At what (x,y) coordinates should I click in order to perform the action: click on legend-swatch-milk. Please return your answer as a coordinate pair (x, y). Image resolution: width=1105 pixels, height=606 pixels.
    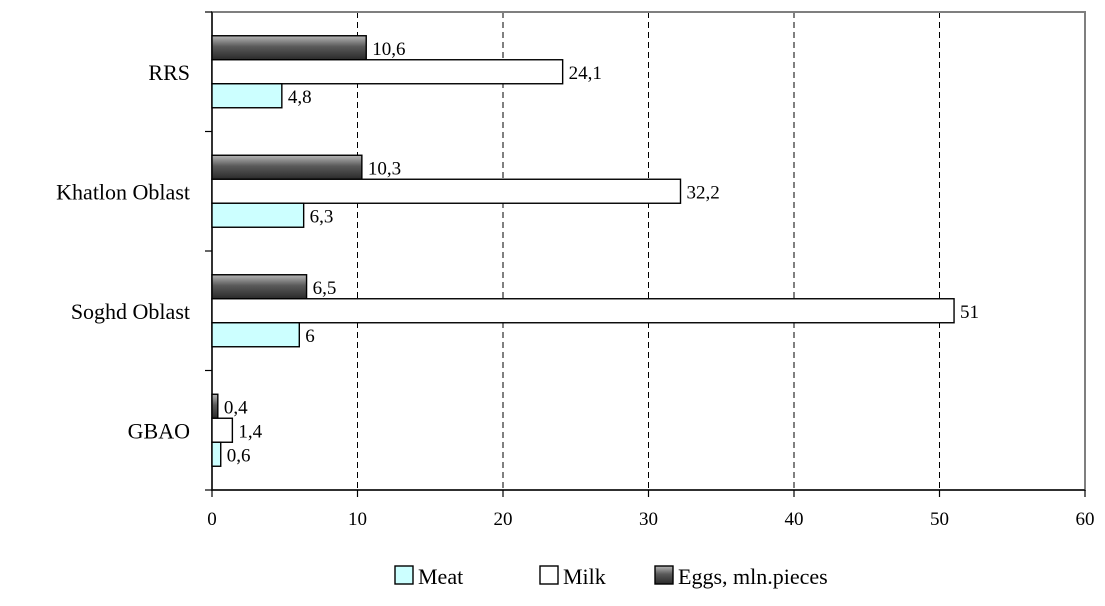
    Looking at the image, I should click on (549, 575).